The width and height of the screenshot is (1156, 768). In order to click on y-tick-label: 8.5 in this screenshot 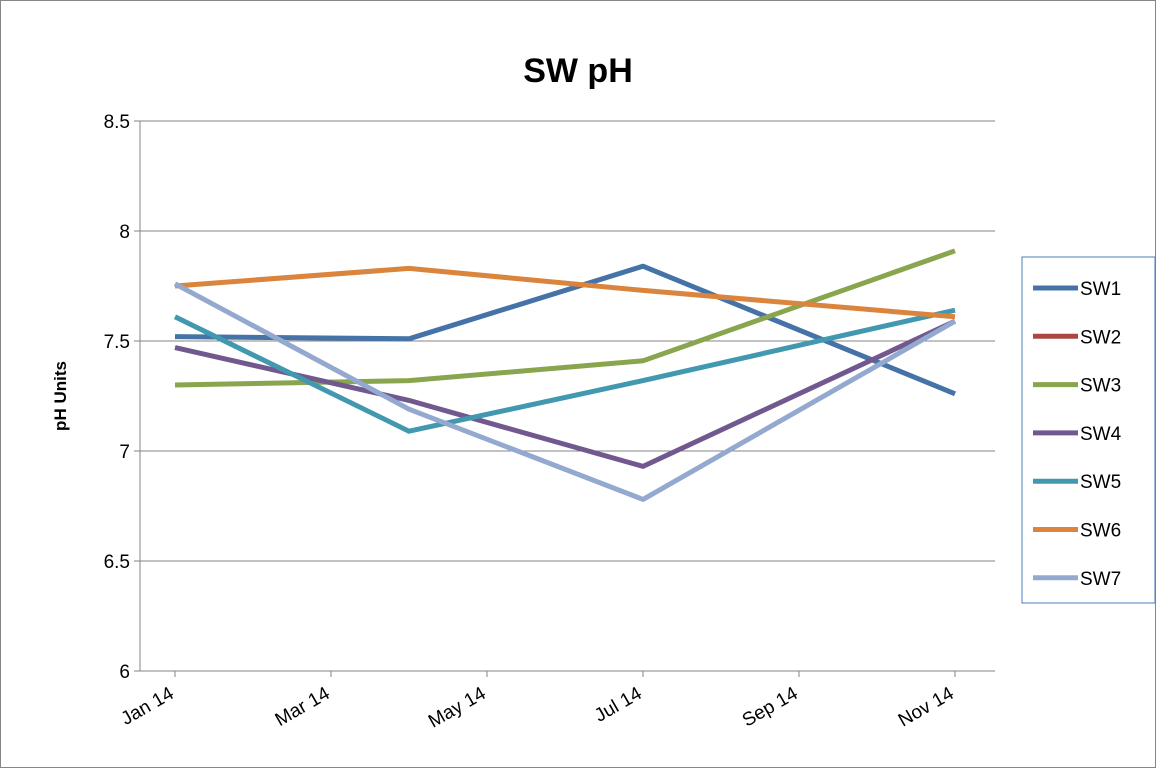, I will do `click(117, 122)`.